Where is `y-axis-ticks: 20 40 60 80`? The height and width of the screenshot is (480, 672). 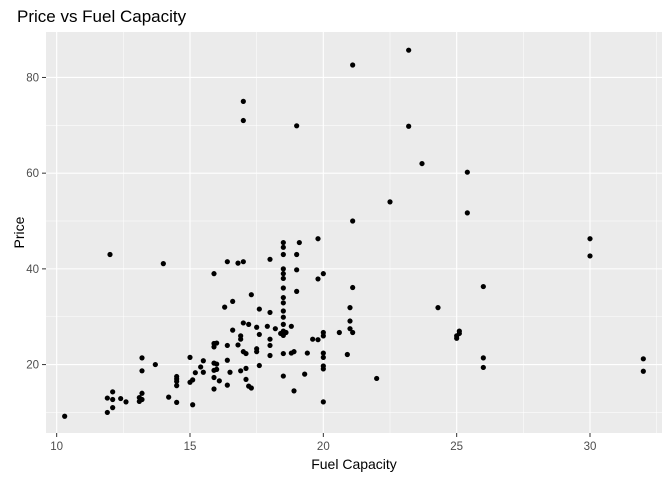
y-axis-ticks: 20 40 60 80 is located at coordinates (36, 222).